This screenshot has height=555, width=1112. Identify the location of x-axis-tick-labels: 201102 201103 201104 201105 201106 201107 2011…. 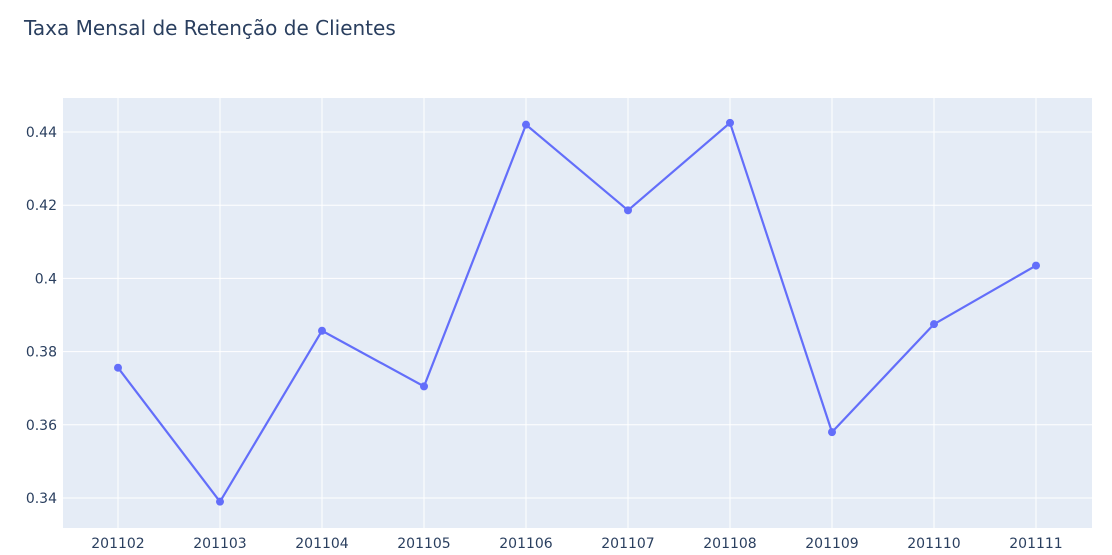
(576, 544).